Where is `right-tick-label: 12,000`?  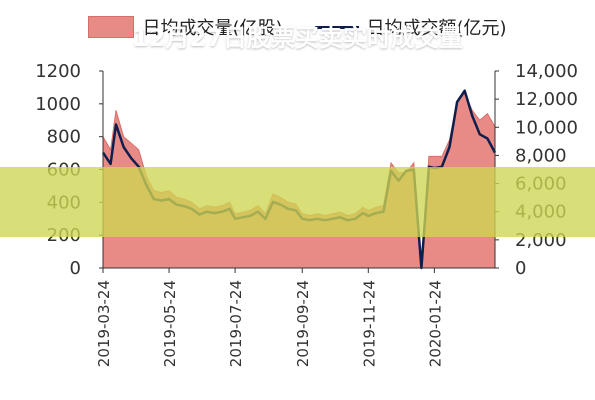
right-tick-label: 12,000 is located at coordinates (546, 99).